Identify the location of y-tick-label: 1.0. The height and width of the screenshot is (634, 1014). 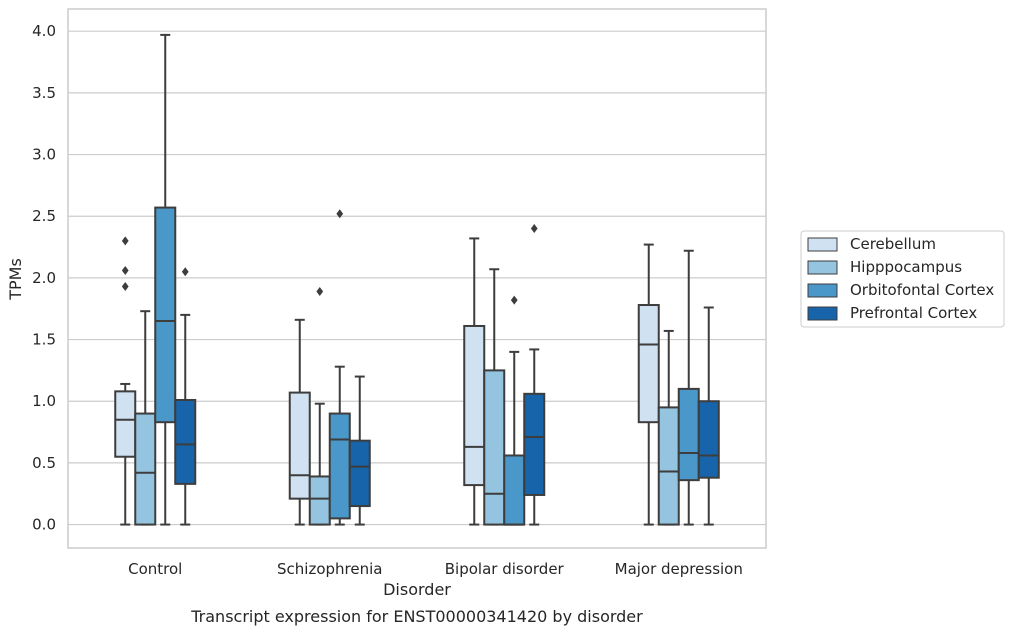
(44, 401).